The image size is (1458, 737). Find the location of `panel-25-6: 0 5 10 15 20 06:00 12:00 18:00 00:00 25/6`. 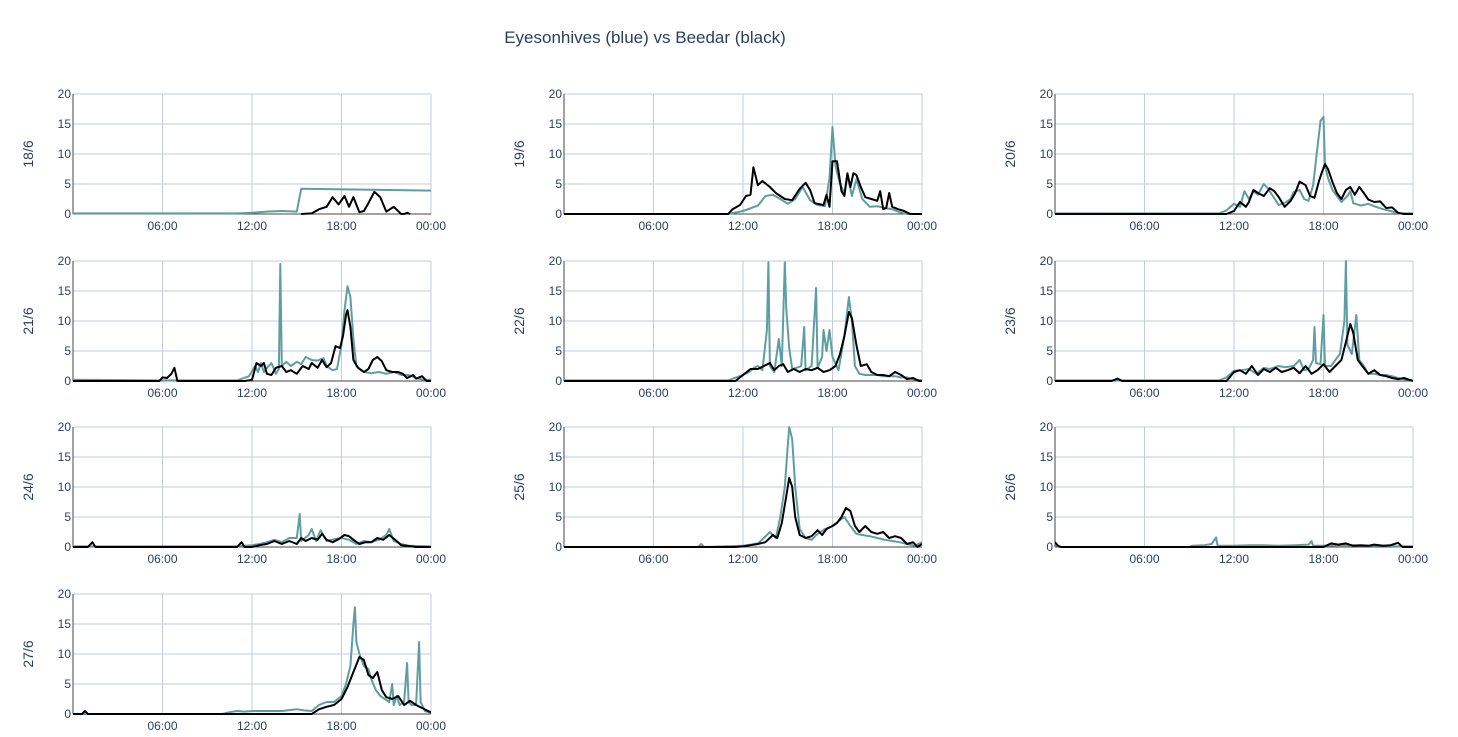

panel-25-6: 0 5 10 15 20 06:00 12:00 18:00 00:00 25/6 is located at coordinates (724, 493).